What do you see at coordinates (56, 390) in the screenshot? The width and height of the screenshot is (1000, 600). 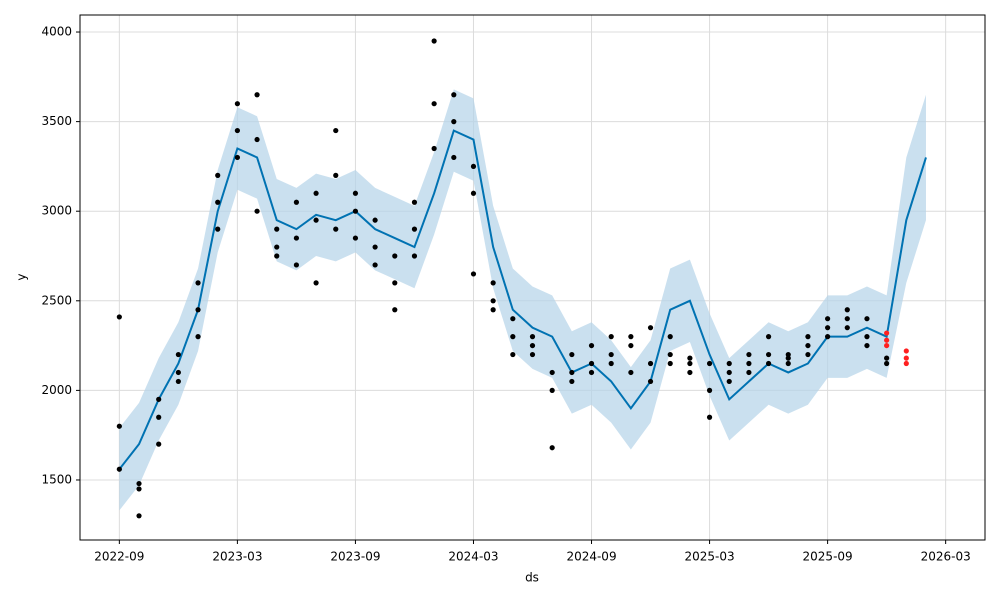 I see `y-tick-label: 2000` at bounding box center [56, 390].